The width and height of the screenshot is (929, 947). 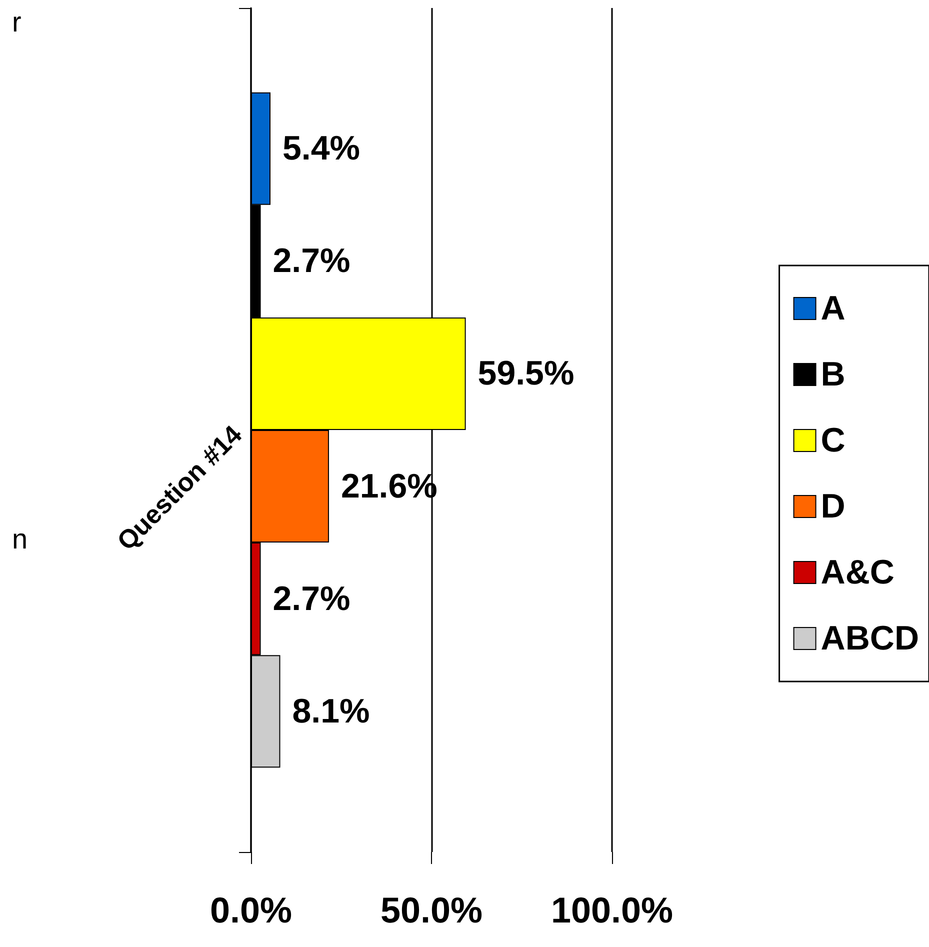 What do you see at coordinates (431, 910) in the screenshot?
I see `x-tick-label: 50.0%` at bounding box center [431, 910].